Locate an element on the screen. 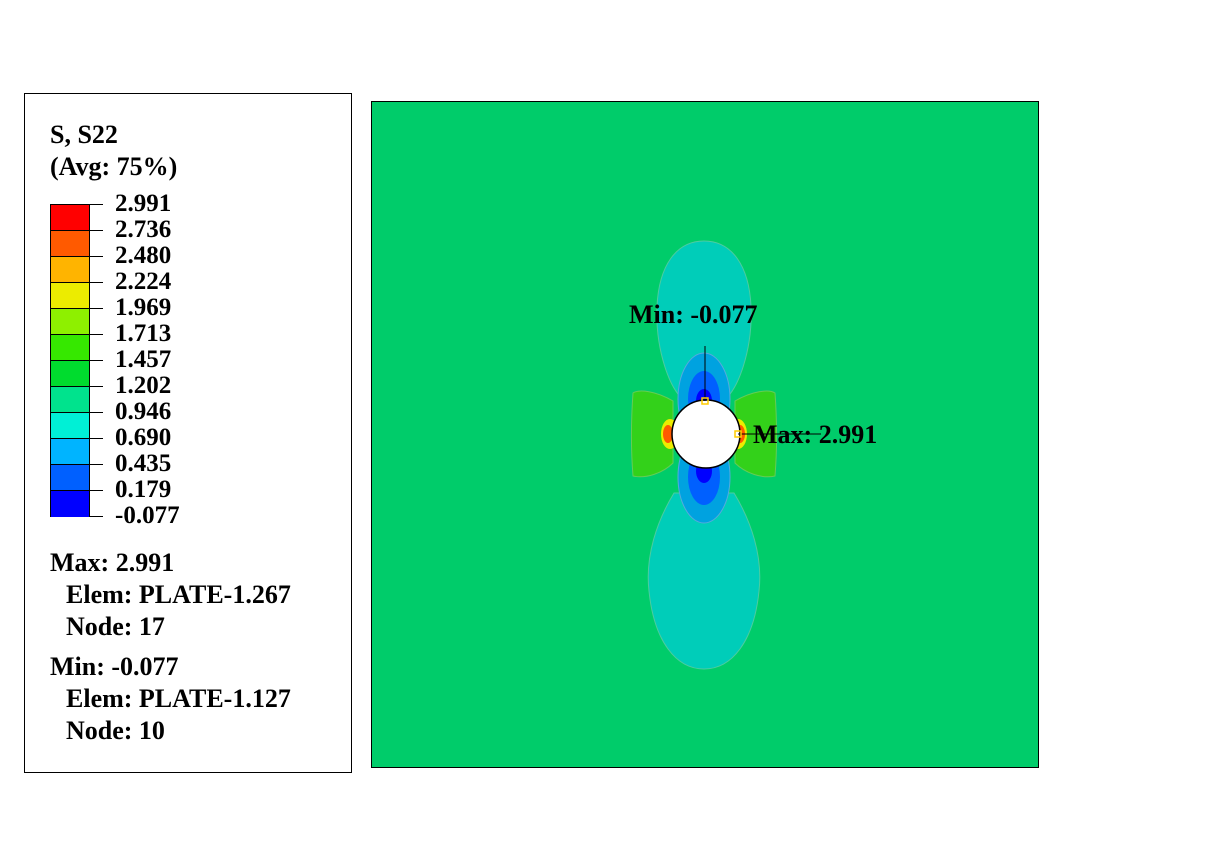 The image size is (1205, 849). min-value: Min: -0.077 is located at coordinates (114, 666).